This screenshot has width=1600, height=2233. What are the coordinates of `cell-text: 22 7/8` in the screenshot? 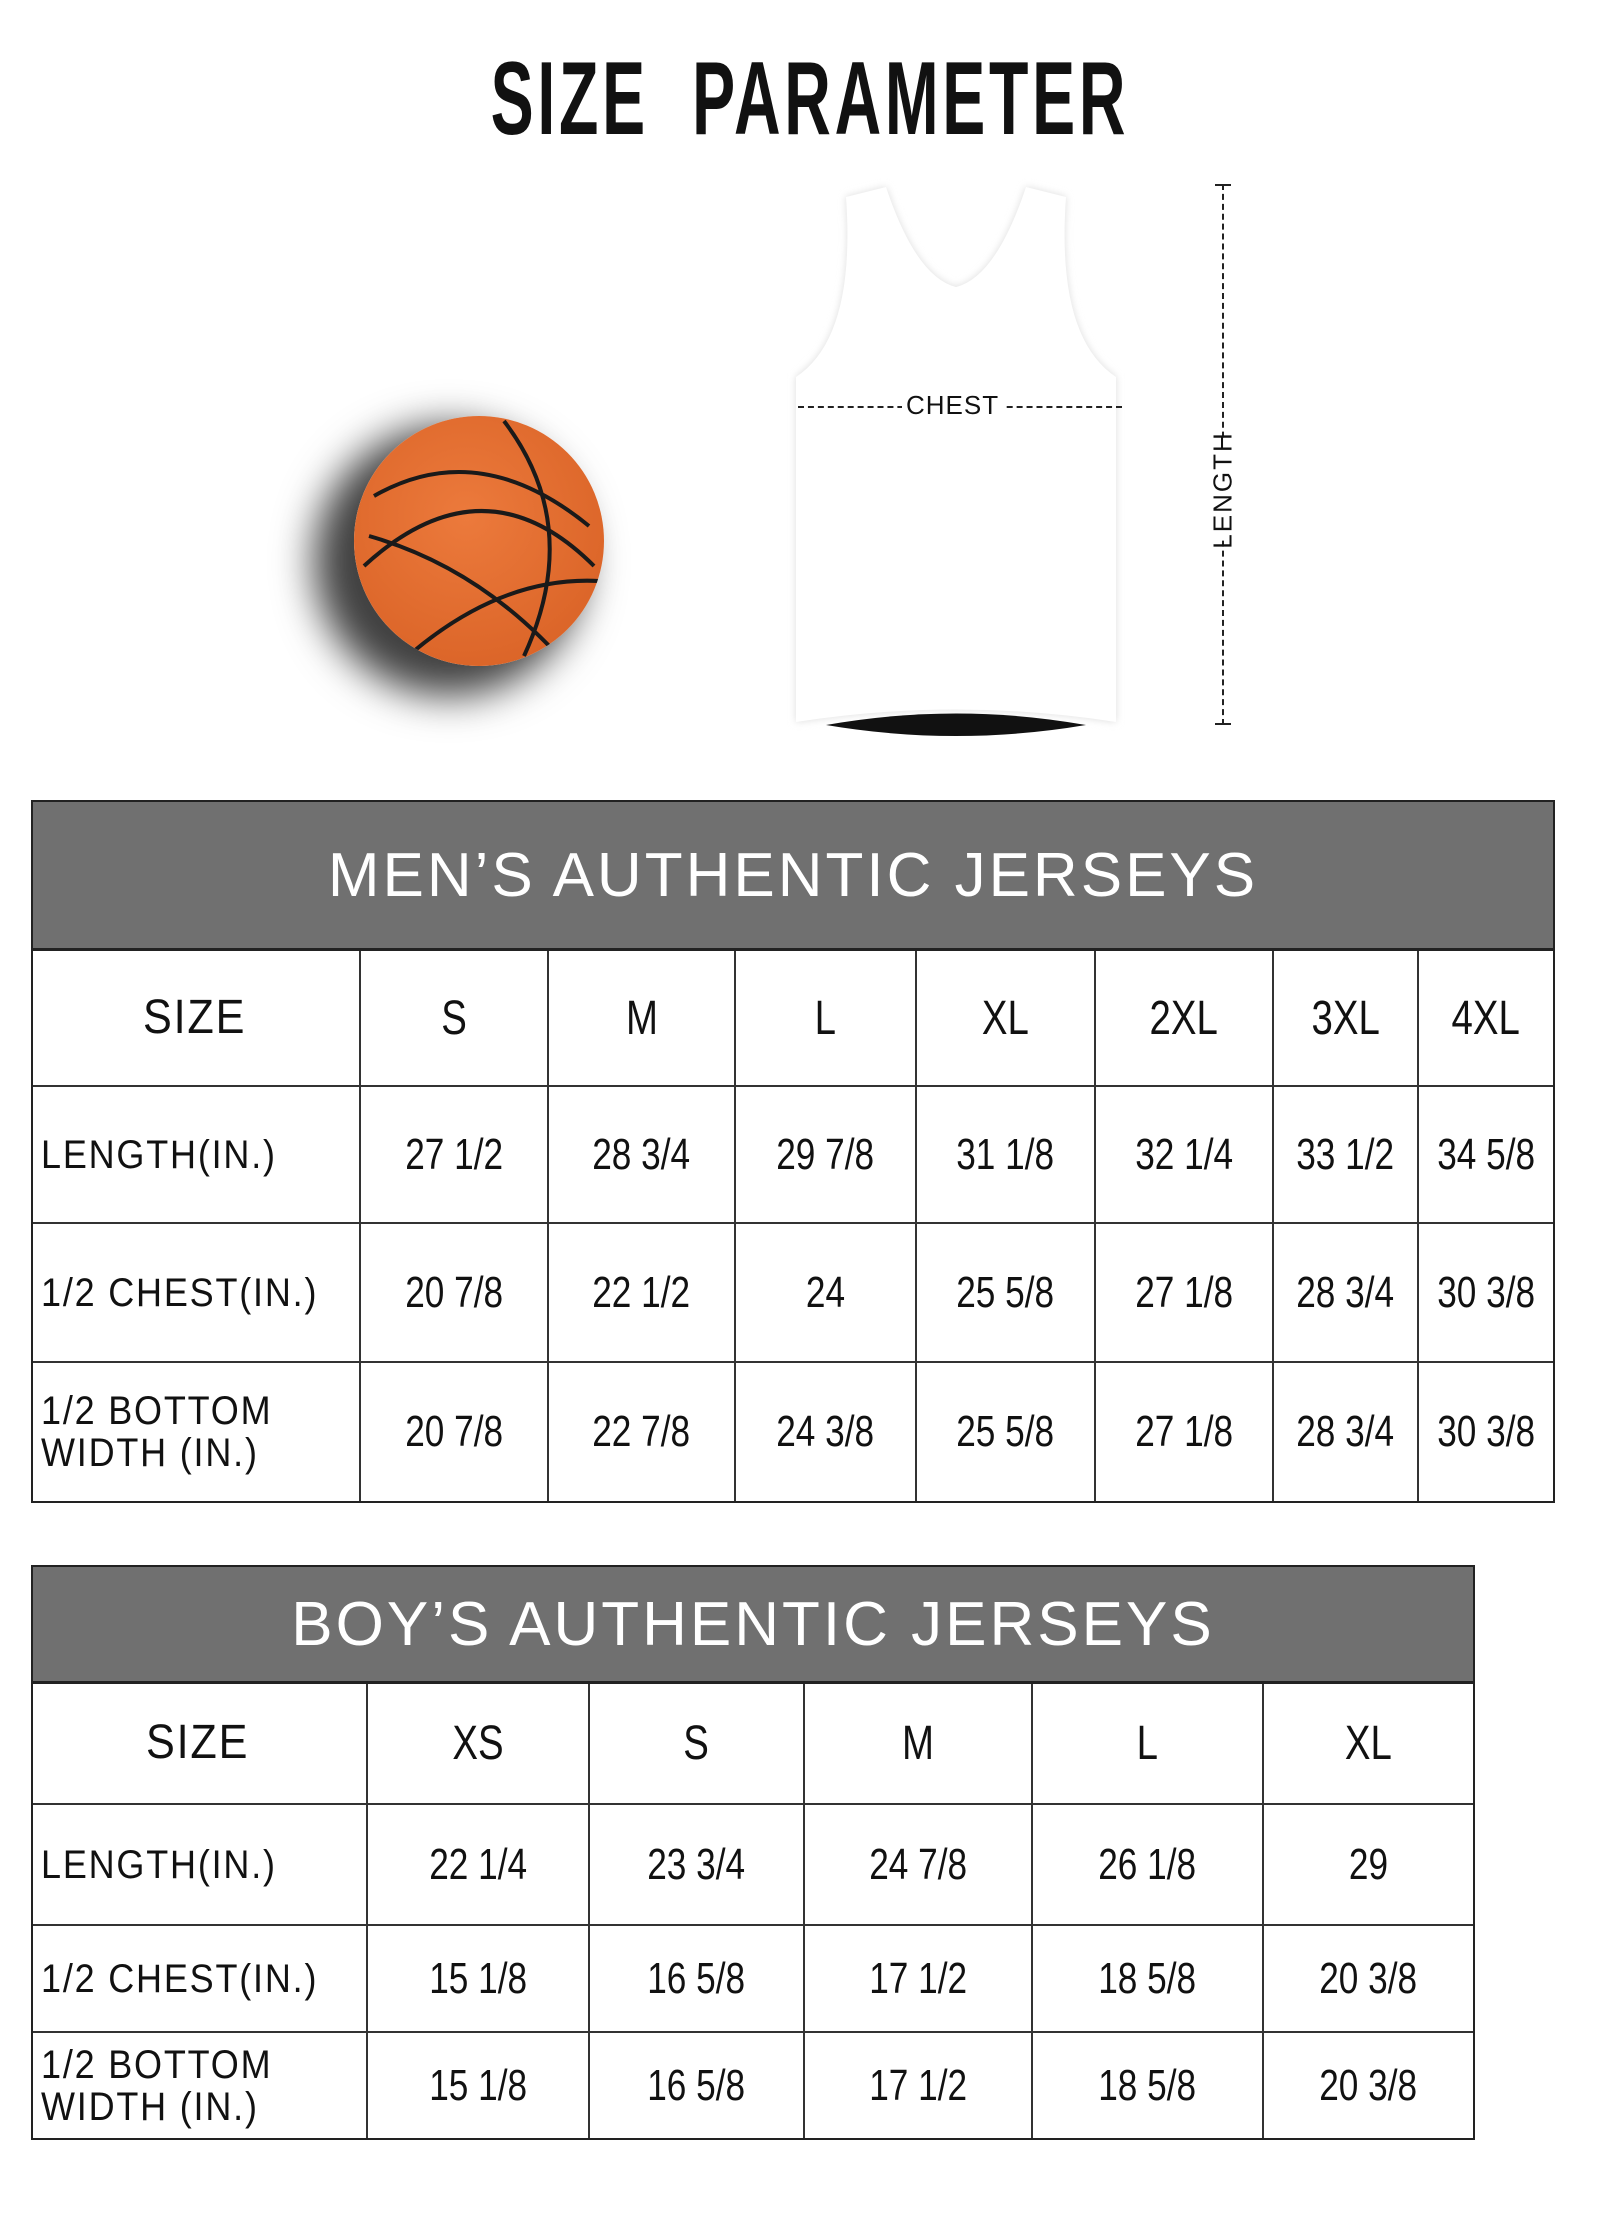 It's located at (641, 1431).